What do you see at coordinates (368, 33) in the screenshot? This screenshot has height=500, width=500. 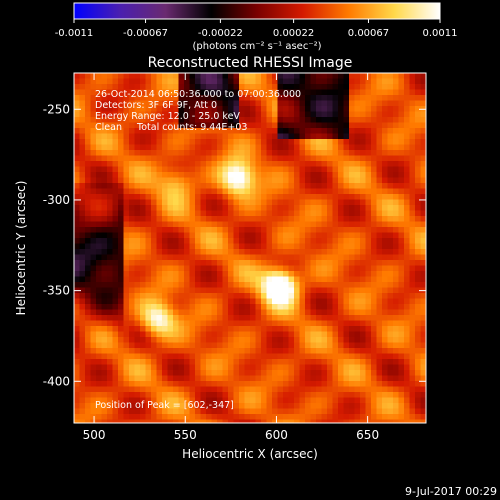 I see `colorbar-tick-label: 0.00067` at bounding box center [368, 33].